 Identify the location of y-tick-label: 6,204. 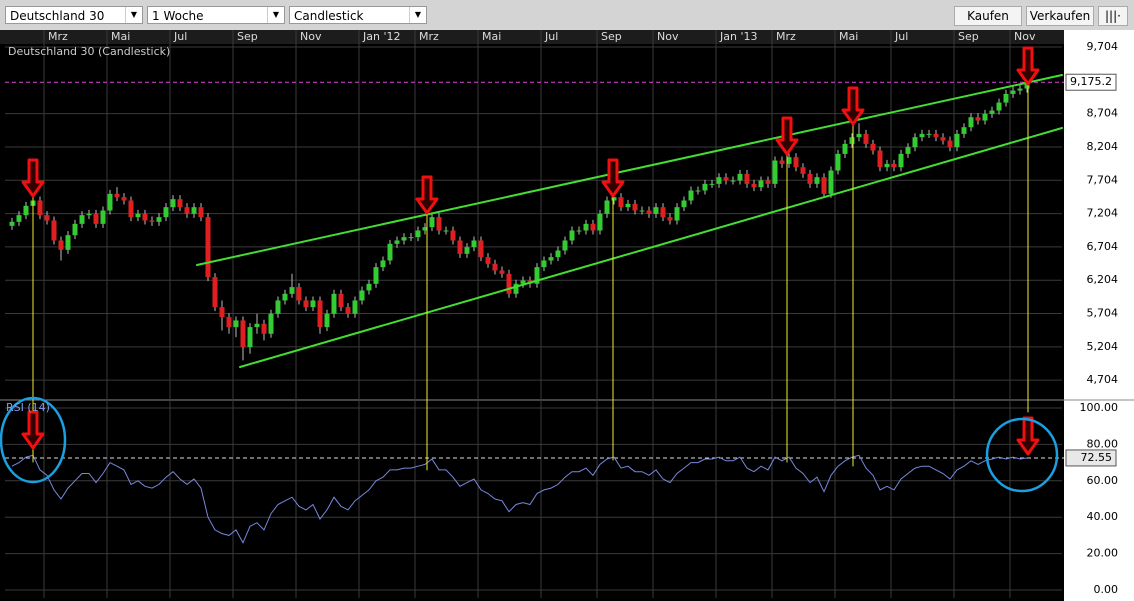
(1103, 279).